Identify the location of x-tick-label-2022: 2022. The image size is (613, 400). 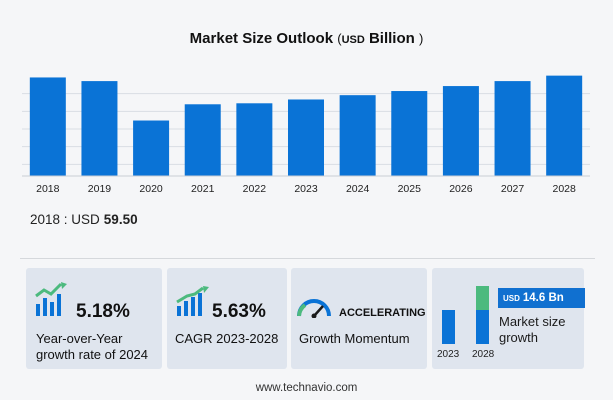
(255, 189).